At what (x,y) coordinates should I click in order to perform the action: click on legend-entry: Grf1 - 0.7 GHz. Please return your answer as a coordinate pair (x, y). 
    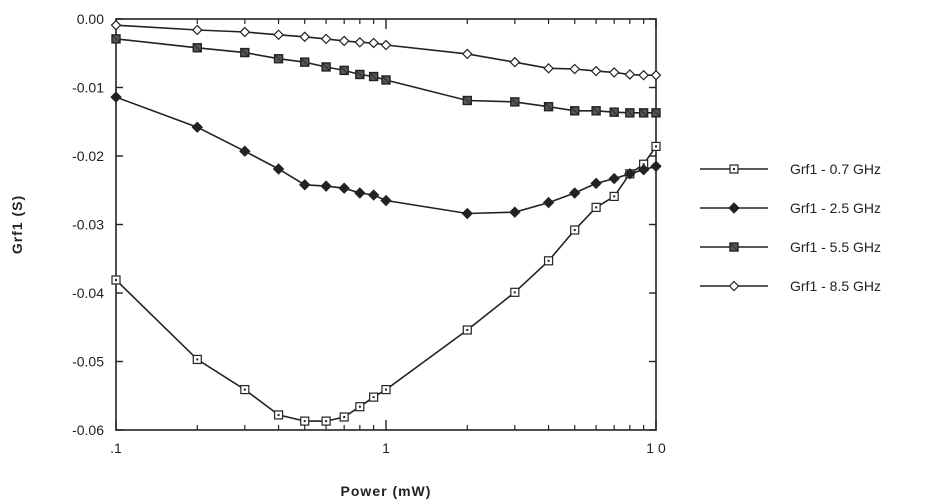
    Looking at the image, I should click on (790, 169).